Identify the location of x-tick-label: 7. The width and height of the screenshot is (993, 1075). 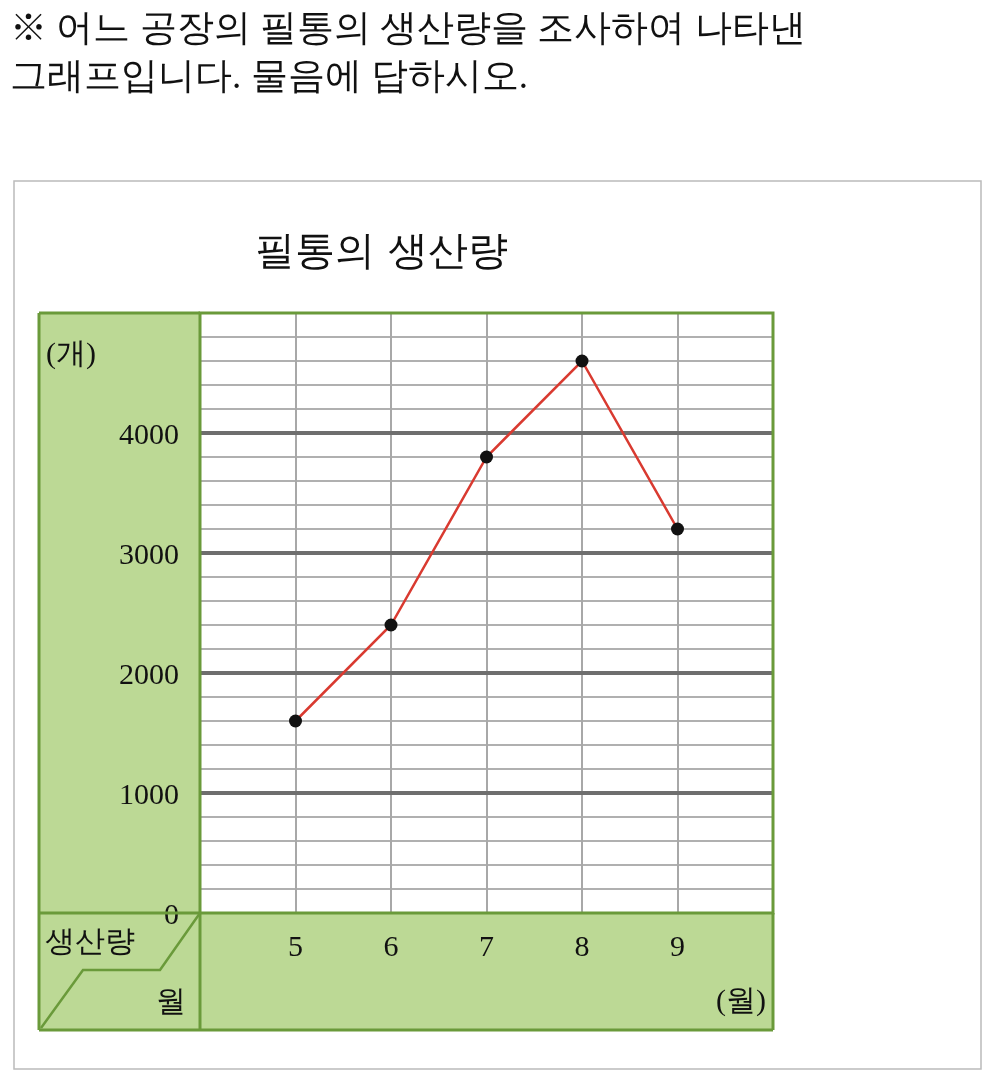
(486, 945).